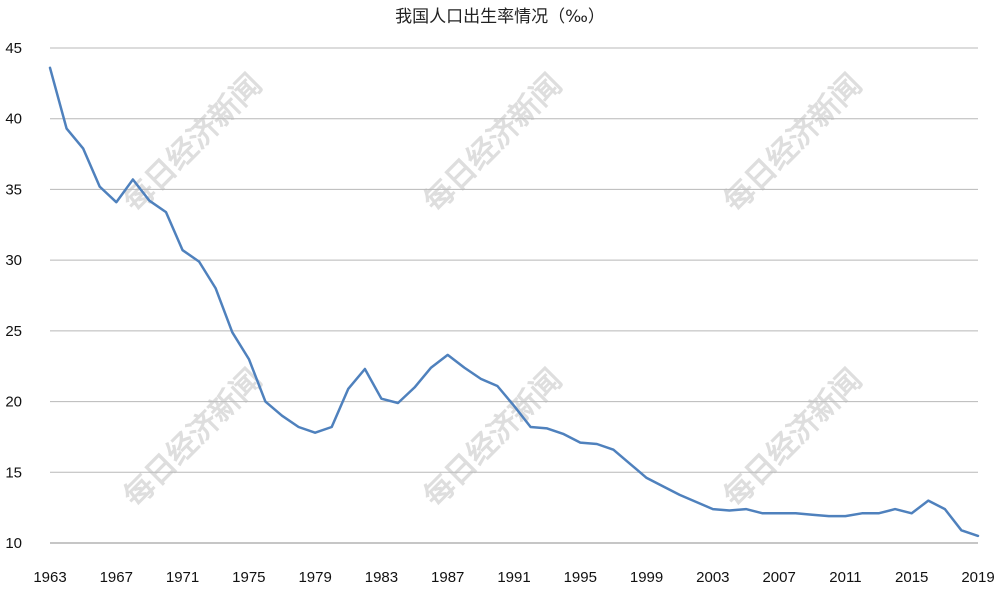 This screenshot has height=594, width=1000. What do you see at coordinates (13, 331) in the screenshot?
I see `y-tick-label: 25` at bounding box center [13, 331].